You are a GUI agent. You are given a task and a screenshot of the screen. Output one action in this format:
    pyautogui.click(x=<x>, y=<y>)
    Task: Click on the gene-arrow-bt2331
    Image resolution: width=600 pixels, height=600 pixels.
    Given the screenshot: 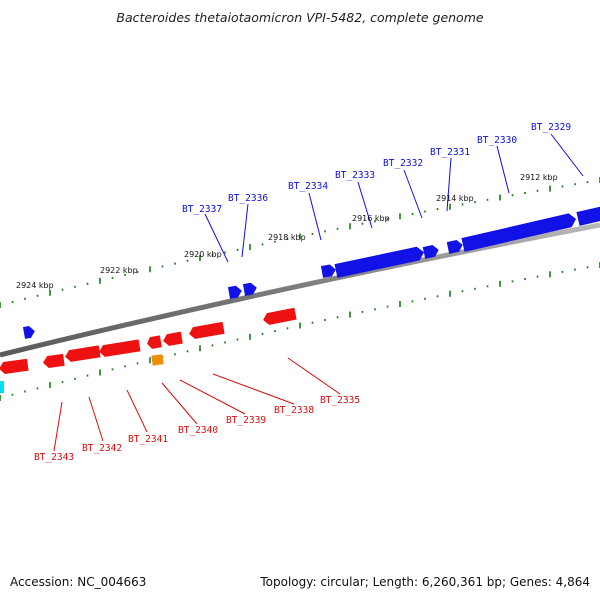 What is the action you would take?
    pyautogui.click(x=455, y=246)
    